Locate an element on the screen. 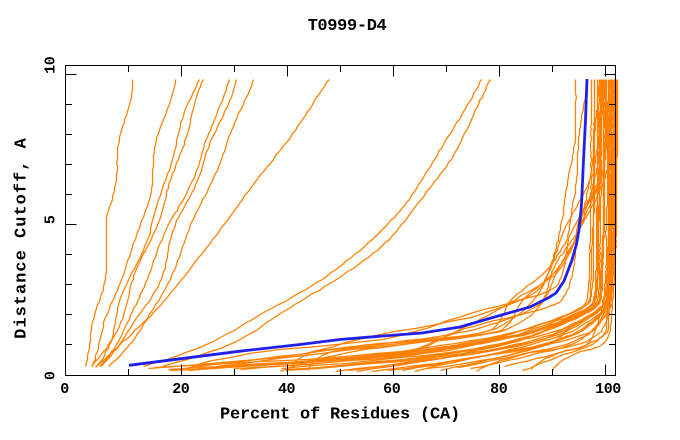 The width and height of the screenshot is (680, 440). svg-text: 100 is located at coordinates (608, 389).